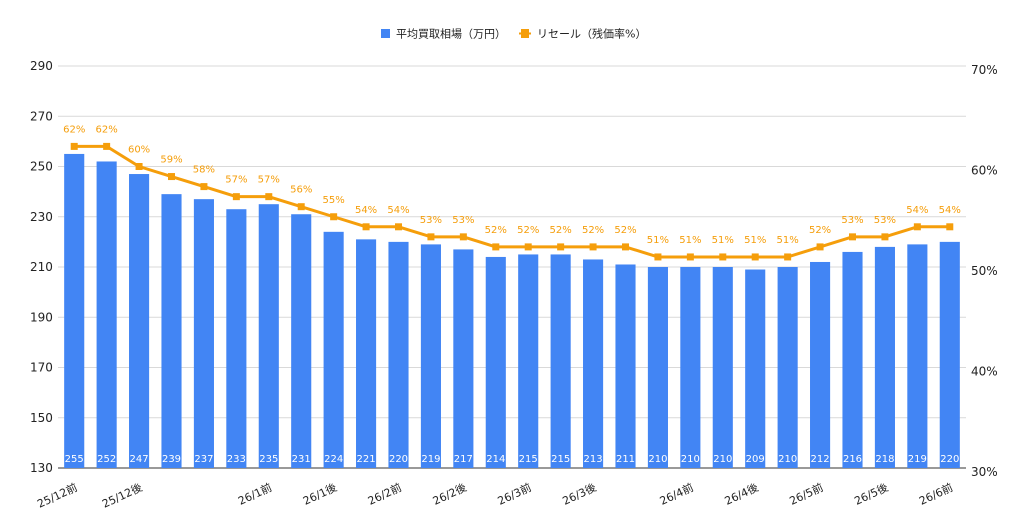  What do you see at coordinates (384, 494) in the screenshot?
I see `x-axis-tick-label: 26/2前` at bounding box center [384, 494].